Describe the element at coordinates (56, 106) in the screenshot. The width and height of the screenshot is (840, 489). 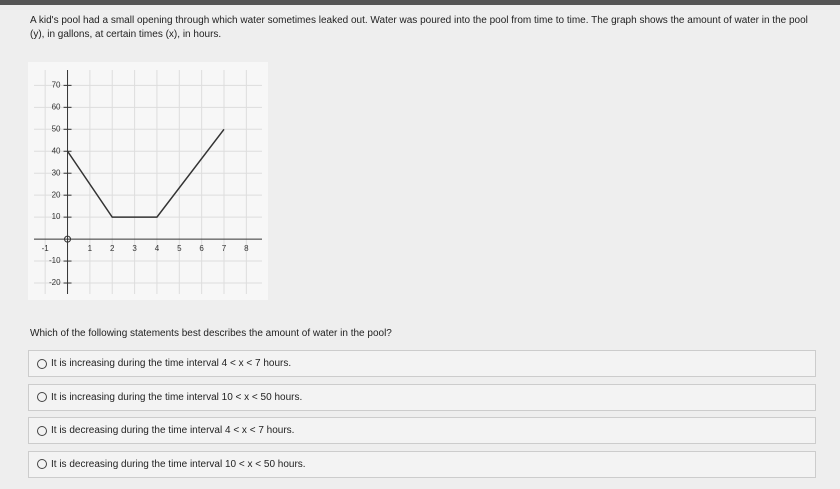
I see `y-tick-label: 60` at that location.